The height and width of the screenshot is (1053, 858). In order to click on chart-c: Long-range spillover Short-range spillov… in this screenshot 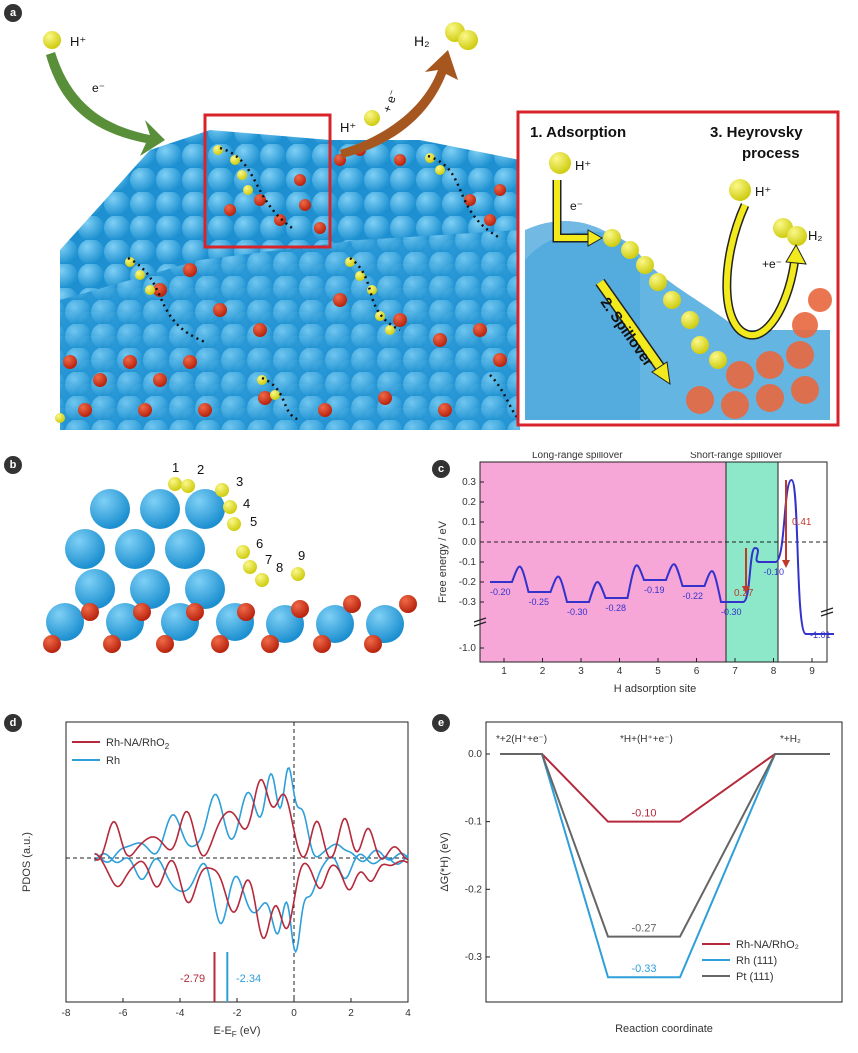, I will do `click(635, 572)`.